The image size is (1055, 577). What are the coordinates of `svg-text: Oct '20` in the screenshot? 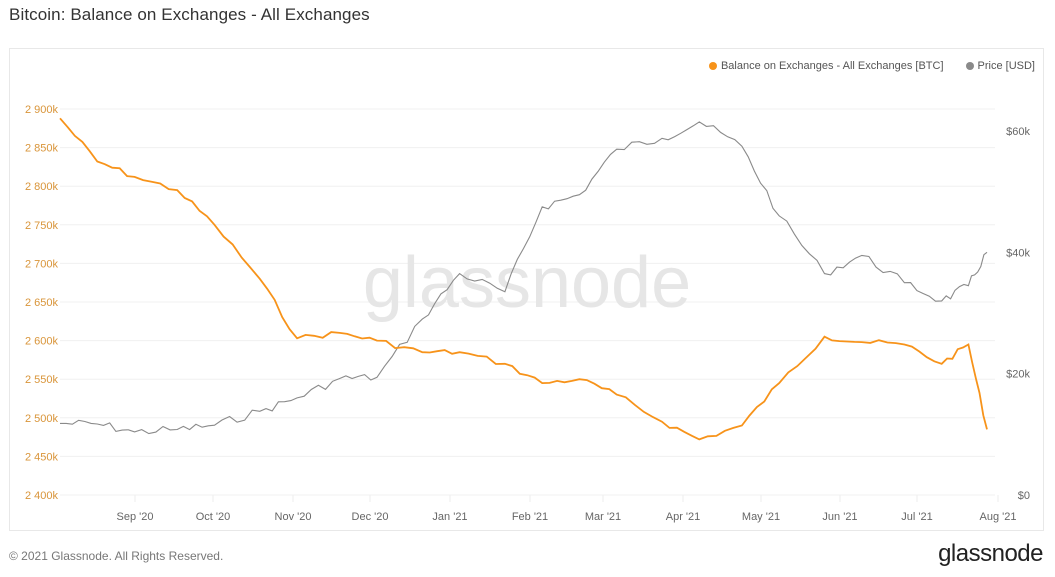 It's located at (213, 517).